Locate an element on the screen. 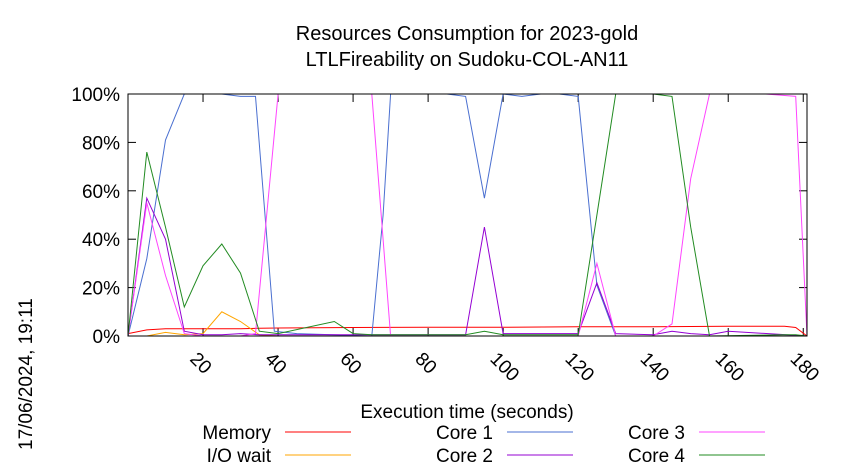 This screenshot has height=475, width=850. x-tick-label: 40 is located at coordinates (276, 364).